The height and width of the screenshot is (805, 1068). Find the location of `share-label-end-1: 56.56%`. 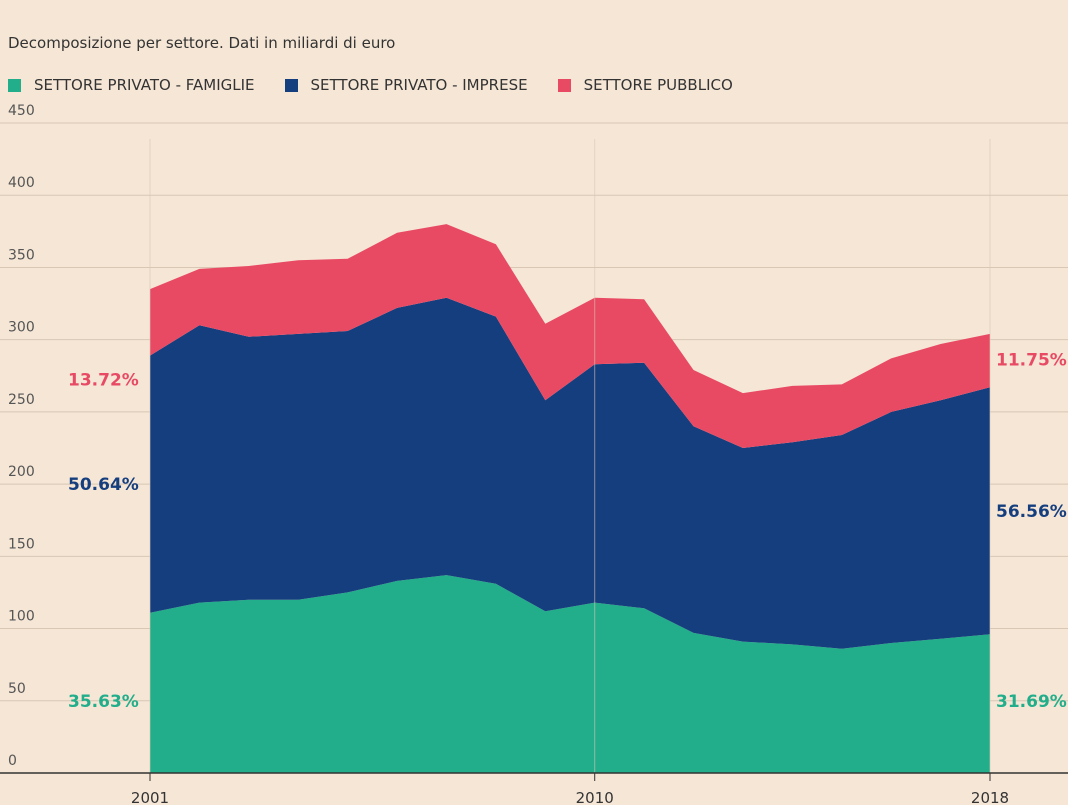

share-label-end-1: 56.56% is located at coordinates (1031, 512).